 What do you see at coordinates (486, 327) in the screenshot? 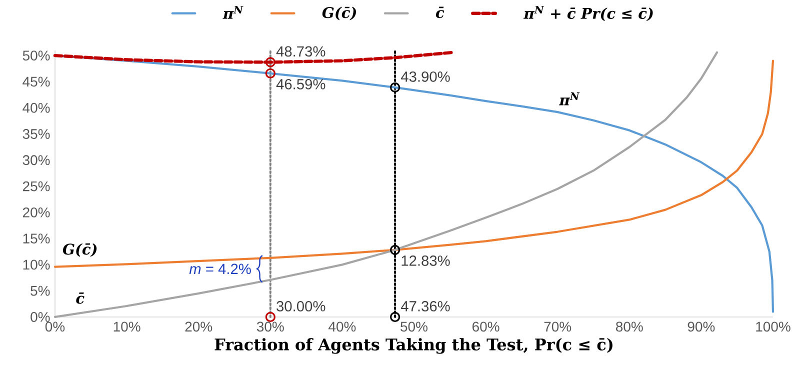
I see `x-tick-label: 60%` at bounding box center [486, 327].